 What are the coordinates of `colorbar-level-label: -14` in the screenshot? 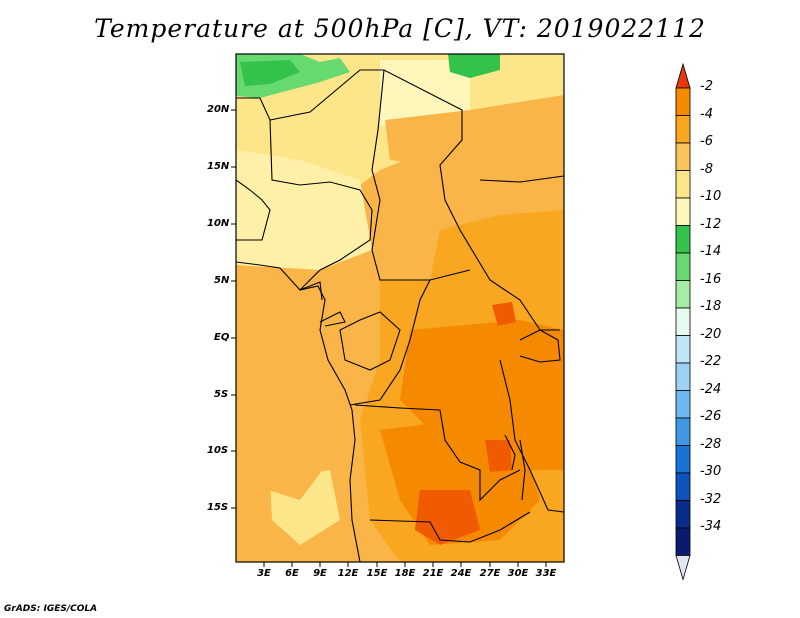 It's located at (711, 251).